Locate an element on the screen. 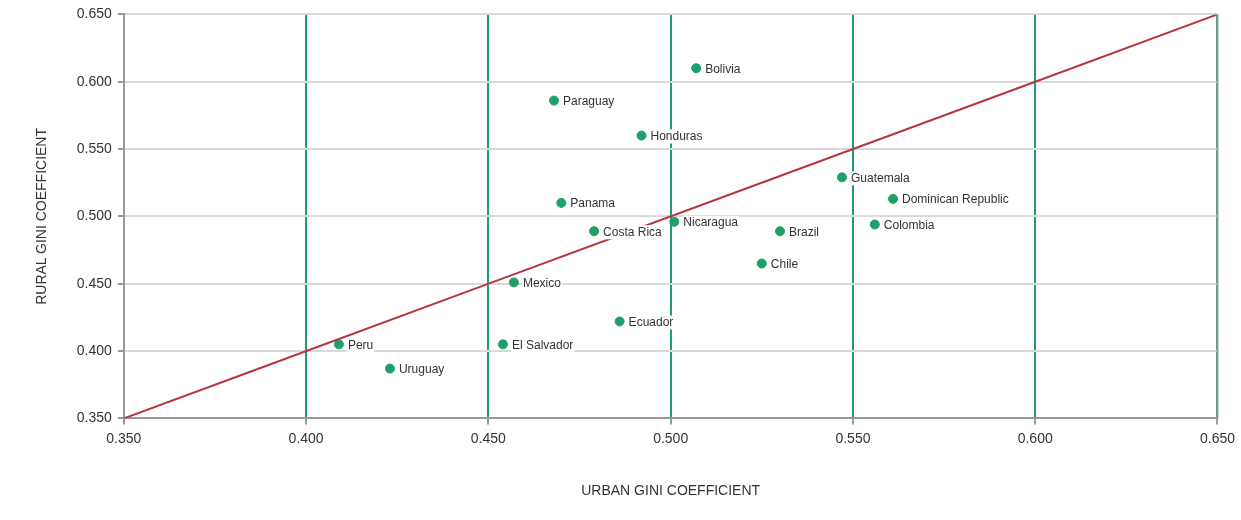 This screenshot has height=520, width=1241. annotation: Brazil is located at coordinates (804, 231).